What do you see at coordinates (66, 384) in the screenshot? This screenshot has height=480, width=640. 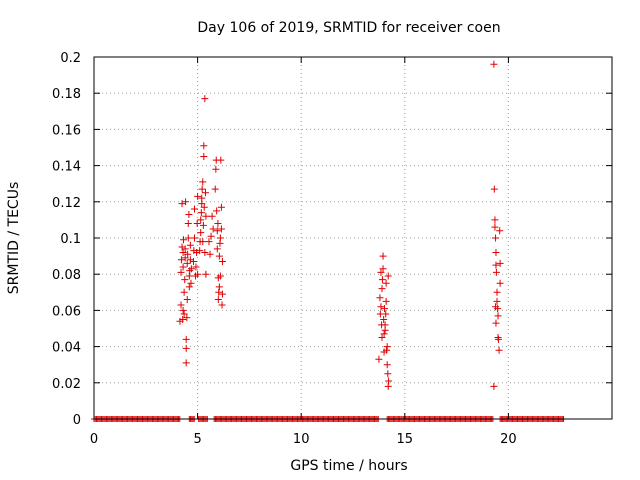 I see `y-tick-label: 0.02` at bounding box center [66, 384].